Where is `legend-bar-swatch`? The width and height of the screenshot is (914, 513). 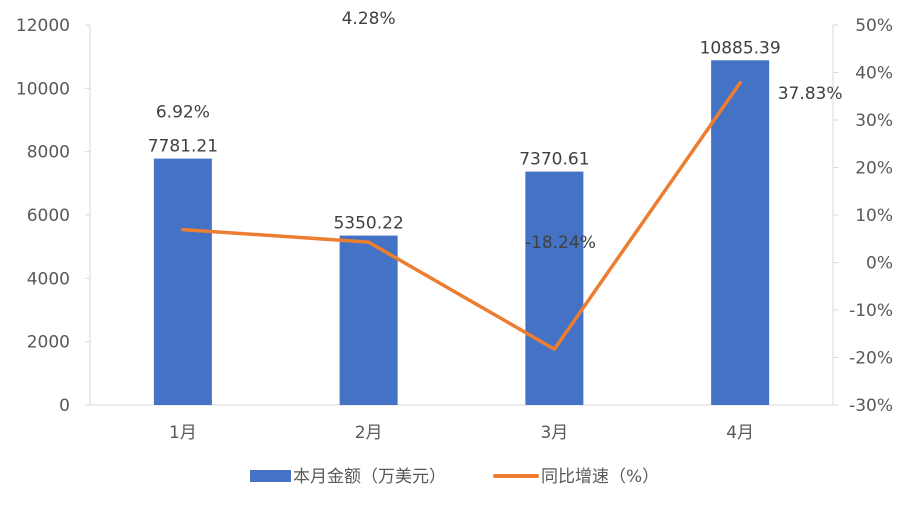
legend-bar-swatch is located at coordinates (270, 476).